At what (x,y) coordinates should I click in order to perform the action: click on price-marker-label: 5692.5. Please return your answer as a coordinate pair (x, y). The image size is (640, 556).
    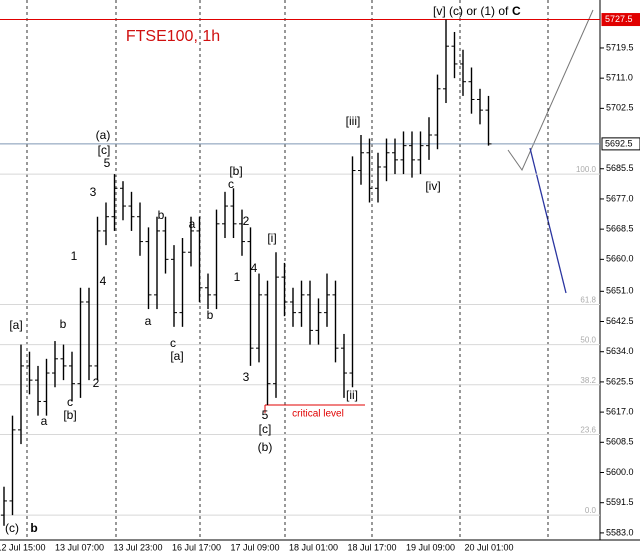
    Looking at the image, I should click on (619, 143).